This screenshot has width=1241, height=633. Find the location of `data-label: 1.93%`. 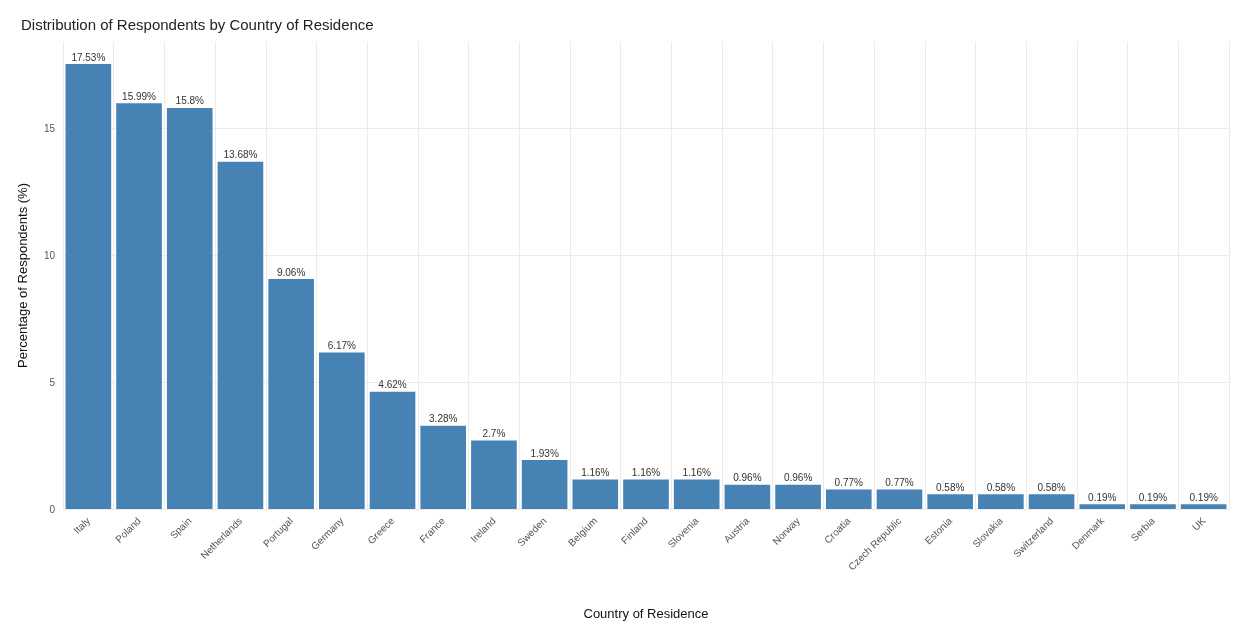

data-label: 1.93% is located at coordinates (544, 453).